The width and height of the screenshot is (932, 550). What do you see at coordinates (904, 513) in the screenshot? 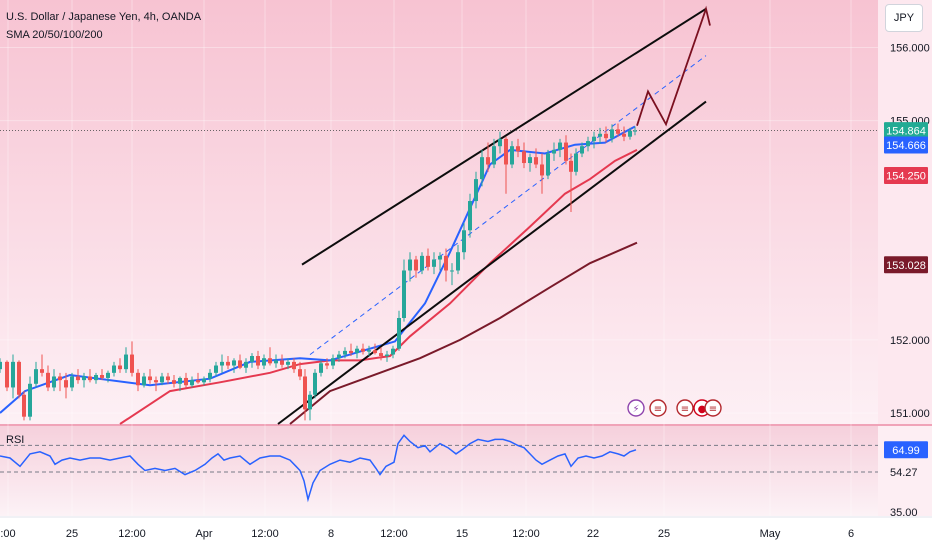
I see `rsi-tick-label: 35.00` at bounding box center [904, 513].